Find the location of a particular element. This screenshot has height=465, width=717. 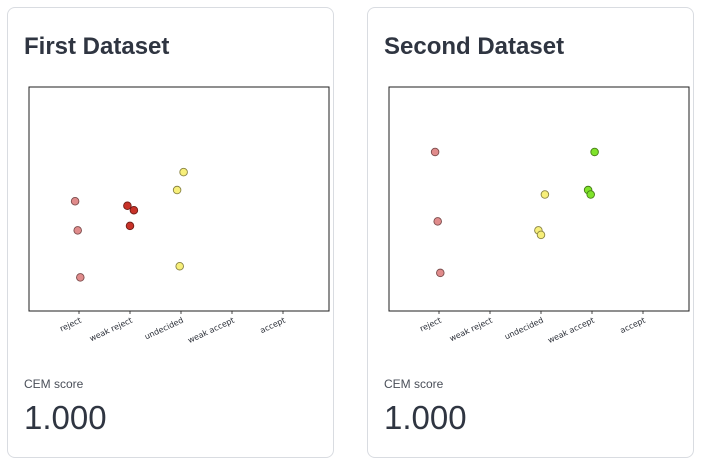

card-title: First Dataset is located at coordinates (97, 46).